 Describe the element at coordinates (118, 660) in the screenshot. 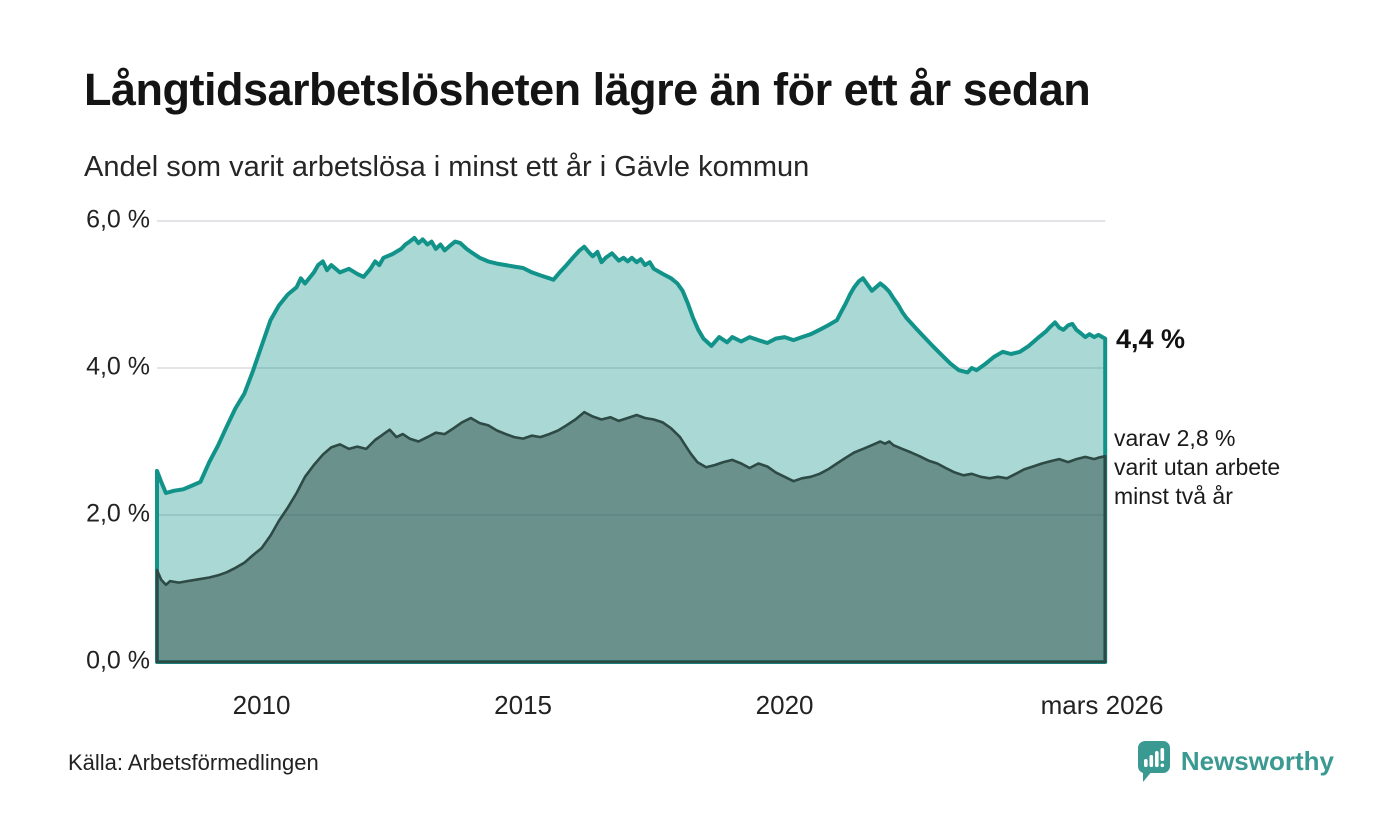

I see `y-axis-label: 0,0 %` at that location.